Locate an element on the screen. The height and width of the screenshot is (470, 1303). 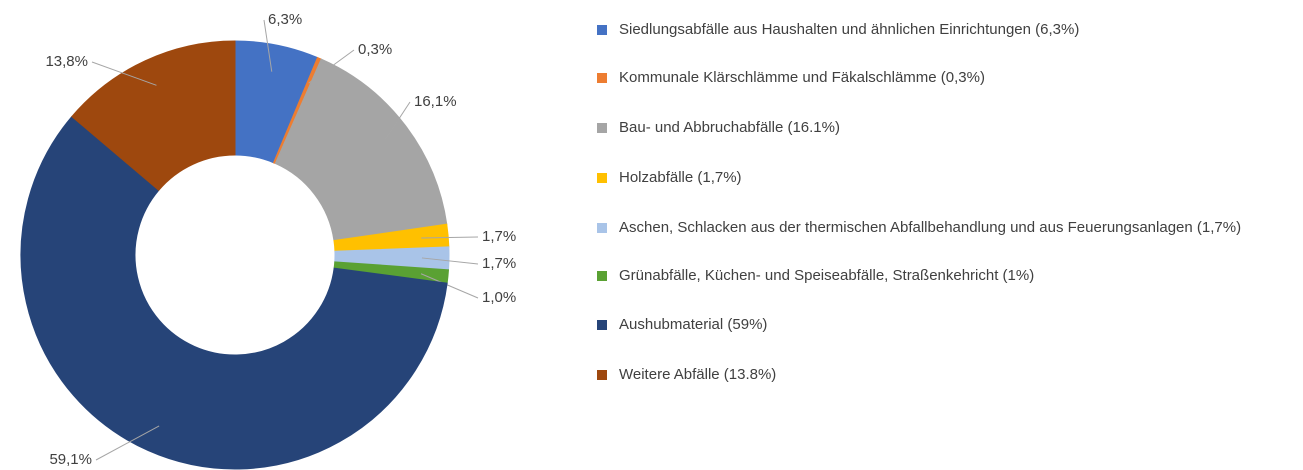
data-label: 16,1% is located at coordinates (435, 101).